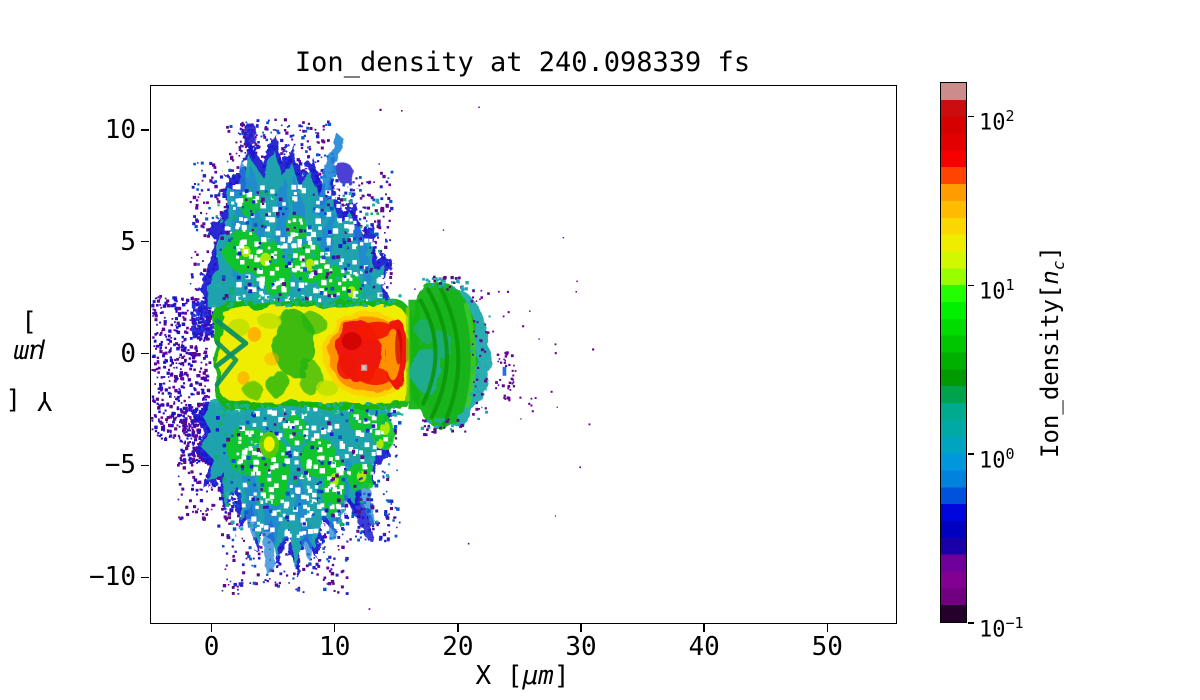 The image size is (1200, 700). What do you see at coordinates (120, 465) in the screenshot?
I see `y-tick-label: −5` at bounding box center [120, 465].